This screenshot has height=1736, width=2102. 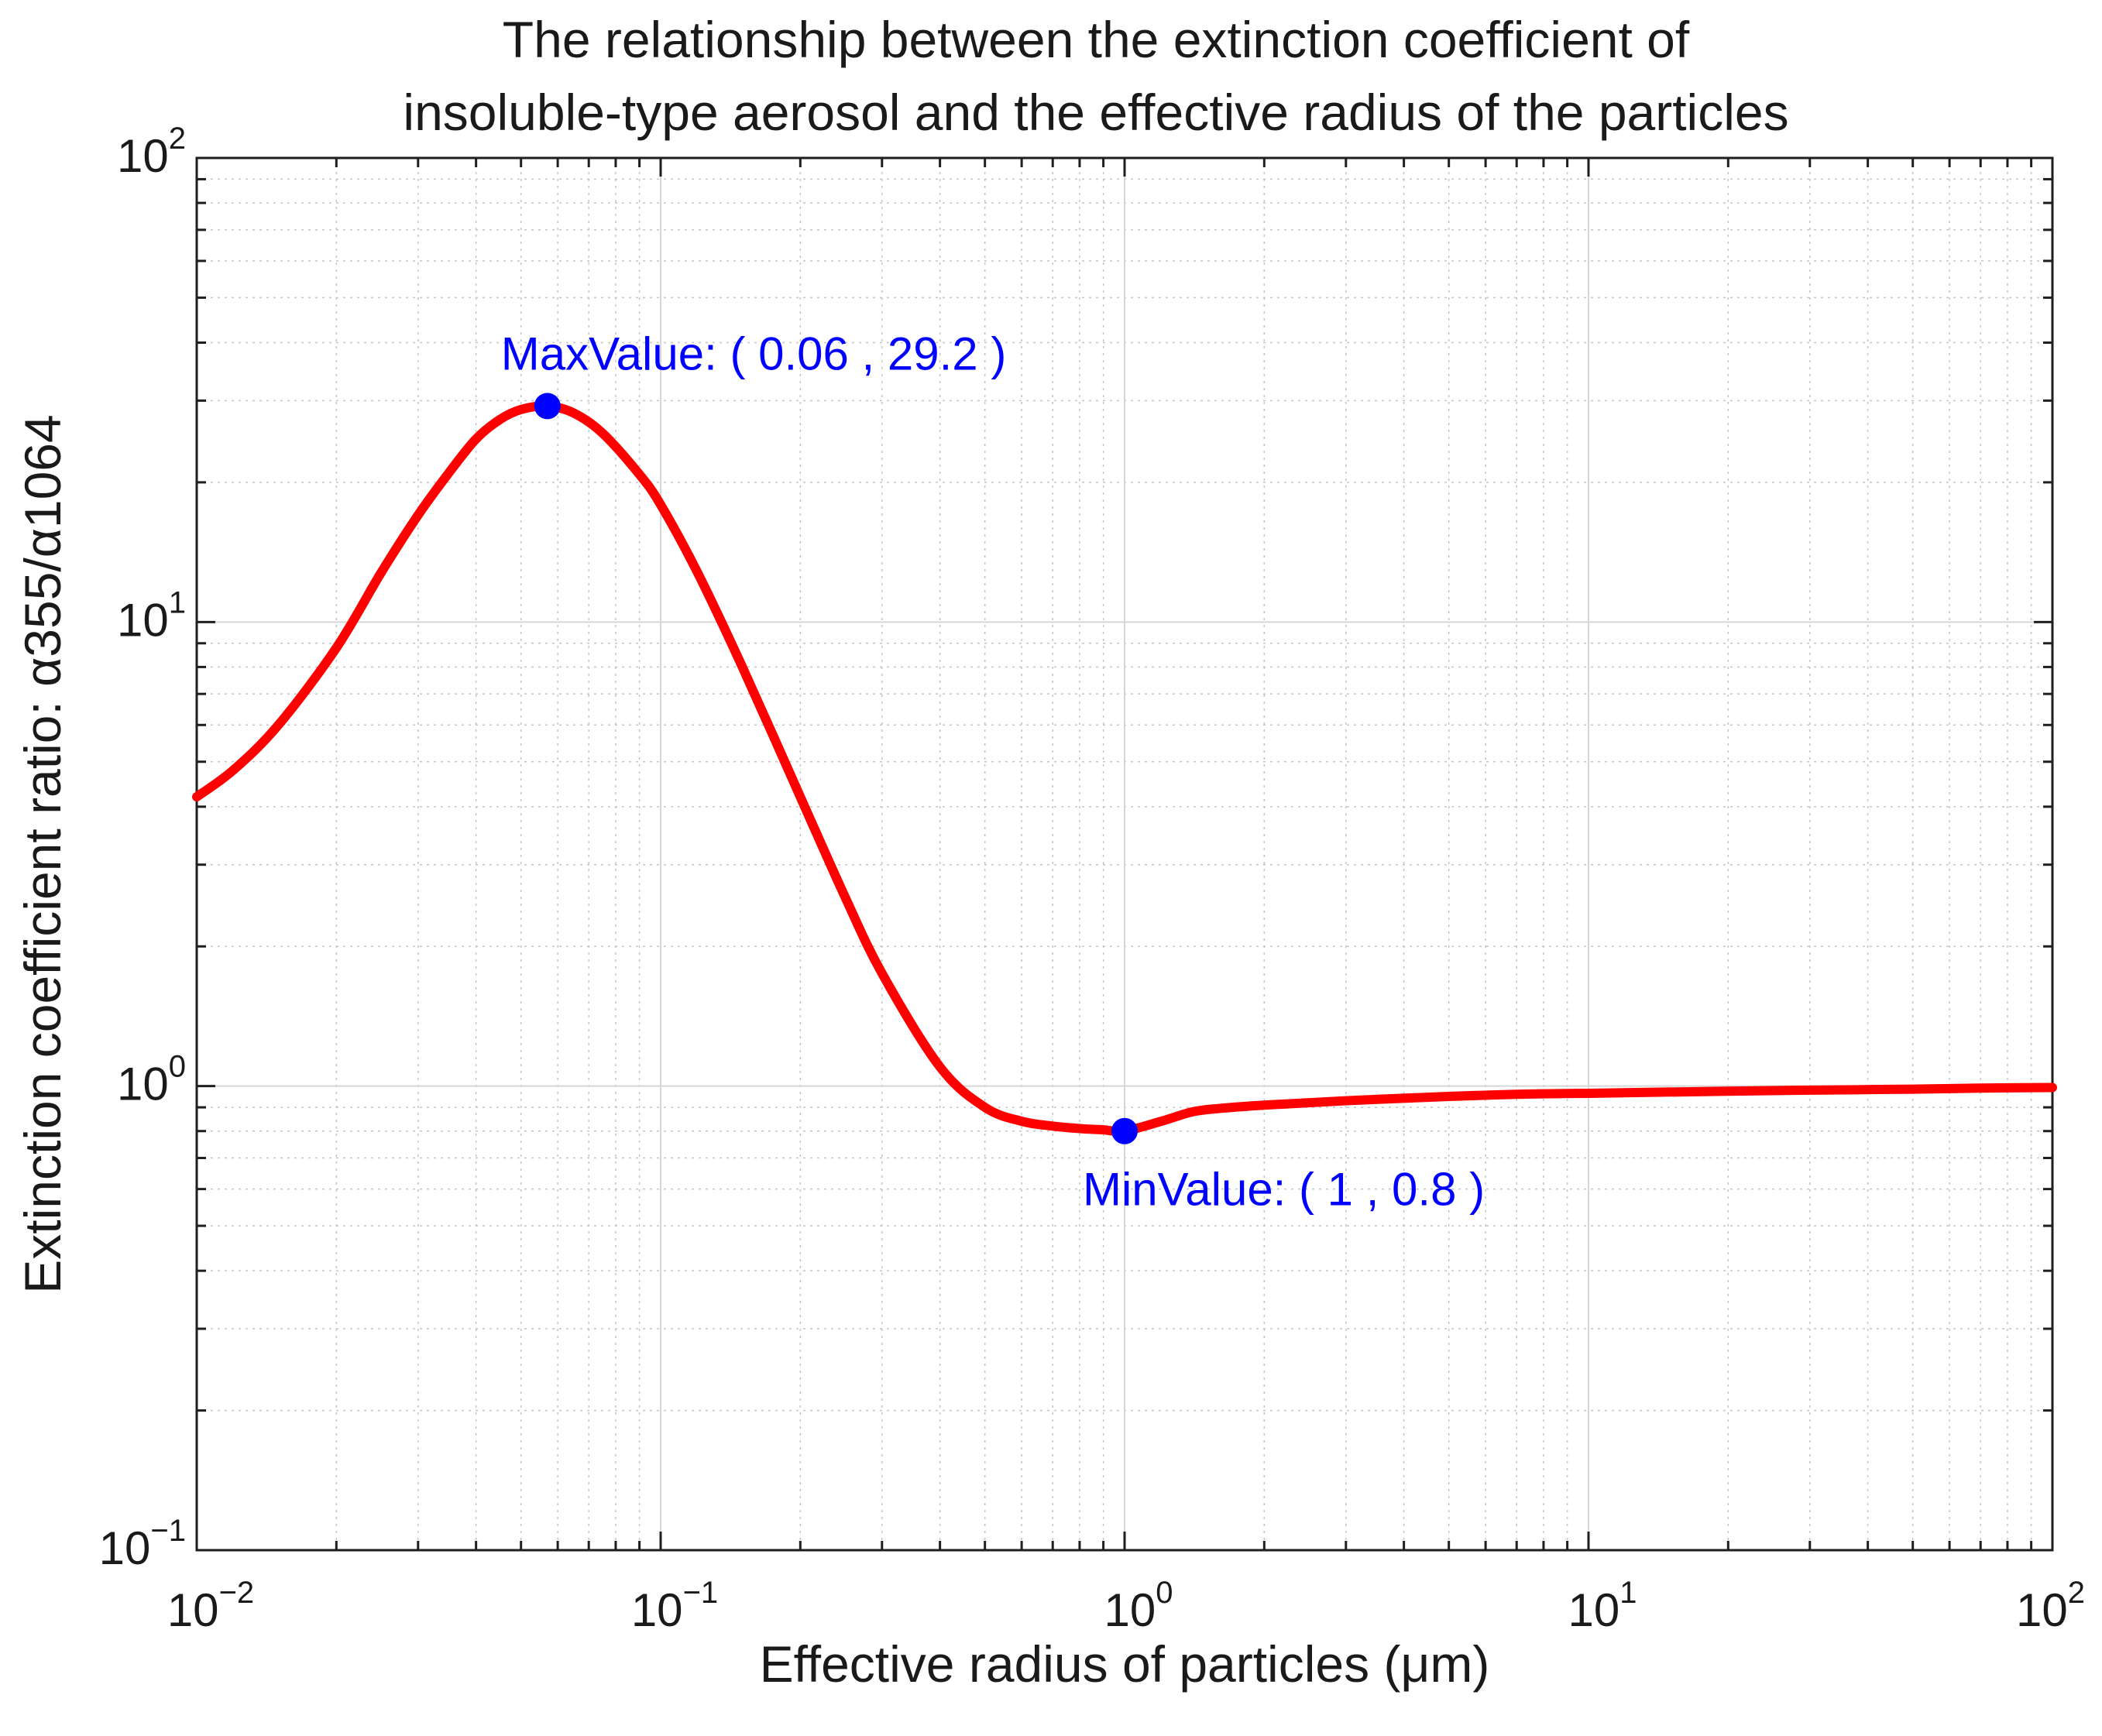 I want to click on max-value-marker, so click(x=547, y=406).